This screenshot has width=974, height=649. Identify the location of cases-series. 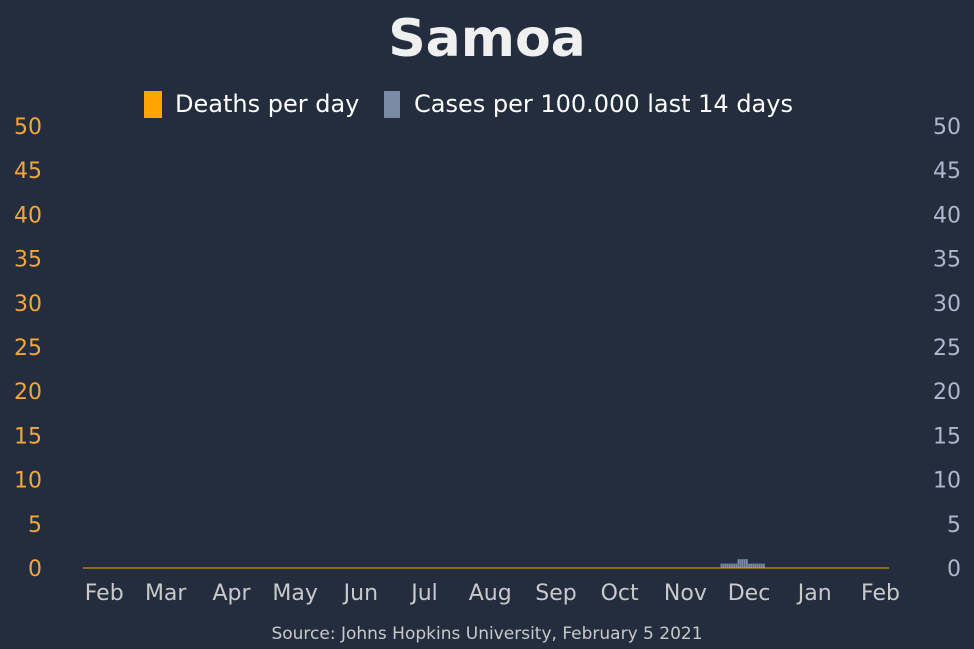
(742, 563).